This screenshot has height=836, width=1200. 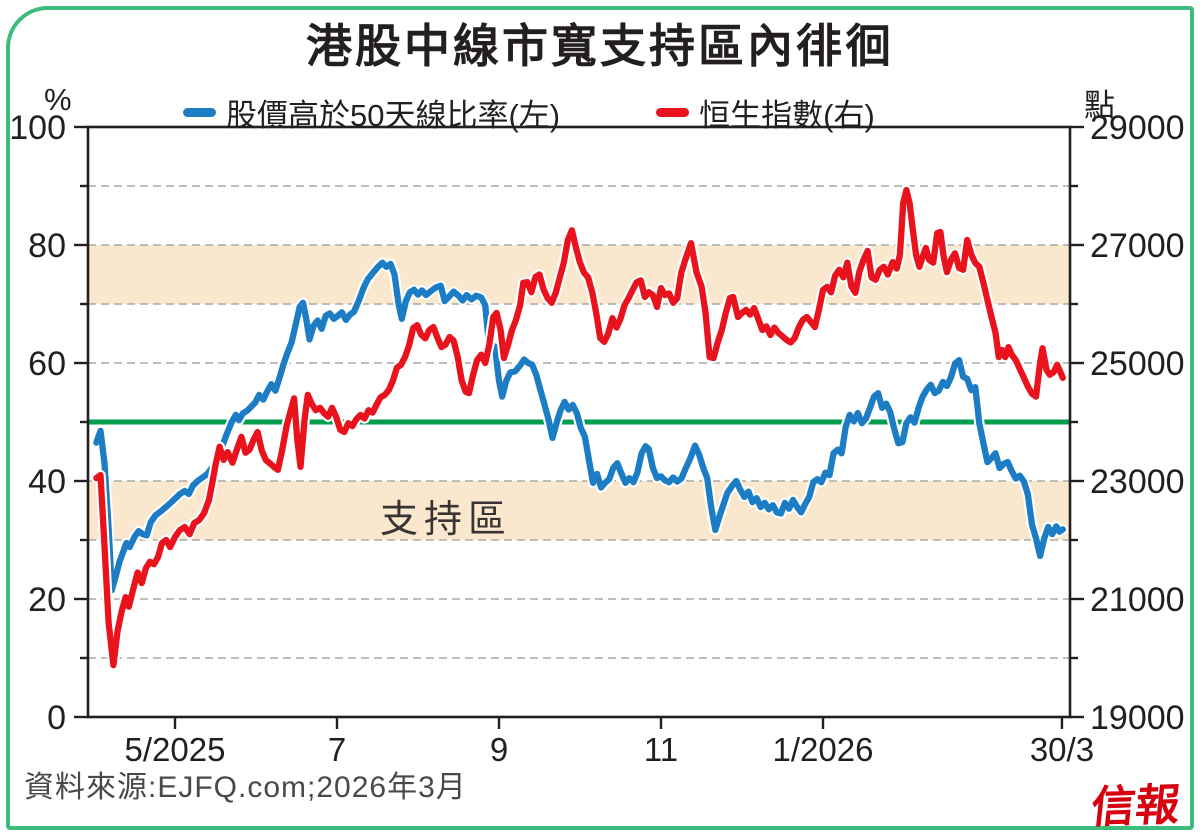 What do you see at coordinates (1137, 364) in the screenshot?
I see `right-axis-tick-label: 25000` at bounding box center [1137, 364].